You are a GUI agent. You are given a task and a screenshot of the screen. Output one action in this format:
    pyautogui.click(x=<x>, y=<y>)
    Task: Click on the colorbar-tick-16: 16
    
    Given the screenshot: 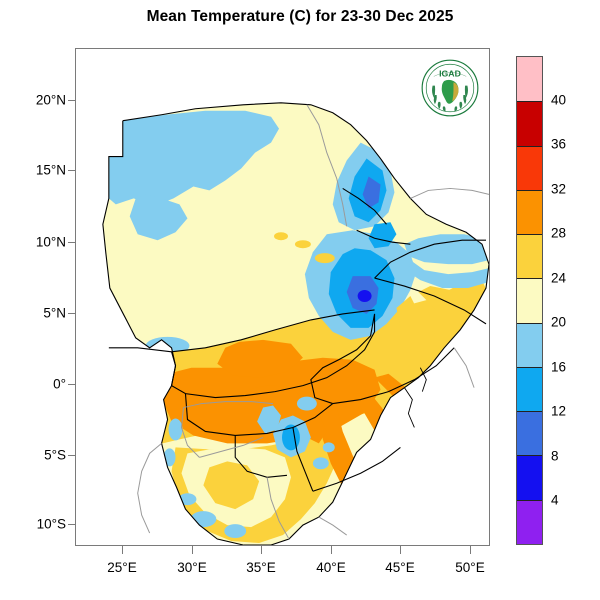 What is the action you would take?
    pyautogui.click(x=559, y=367)
    